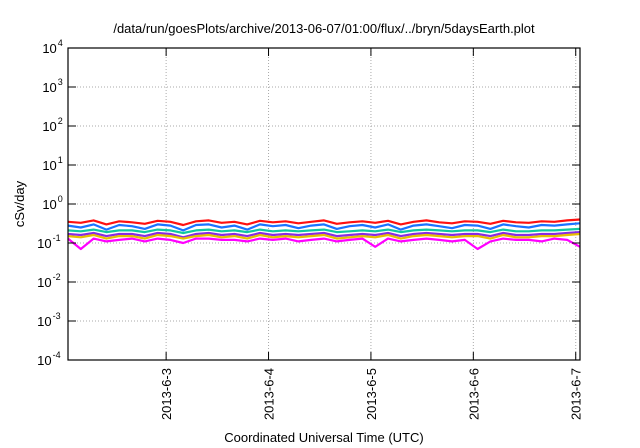 The width and height of the screenshot is (640, 448). I want to click on series-line-purple, so click(324, 235).